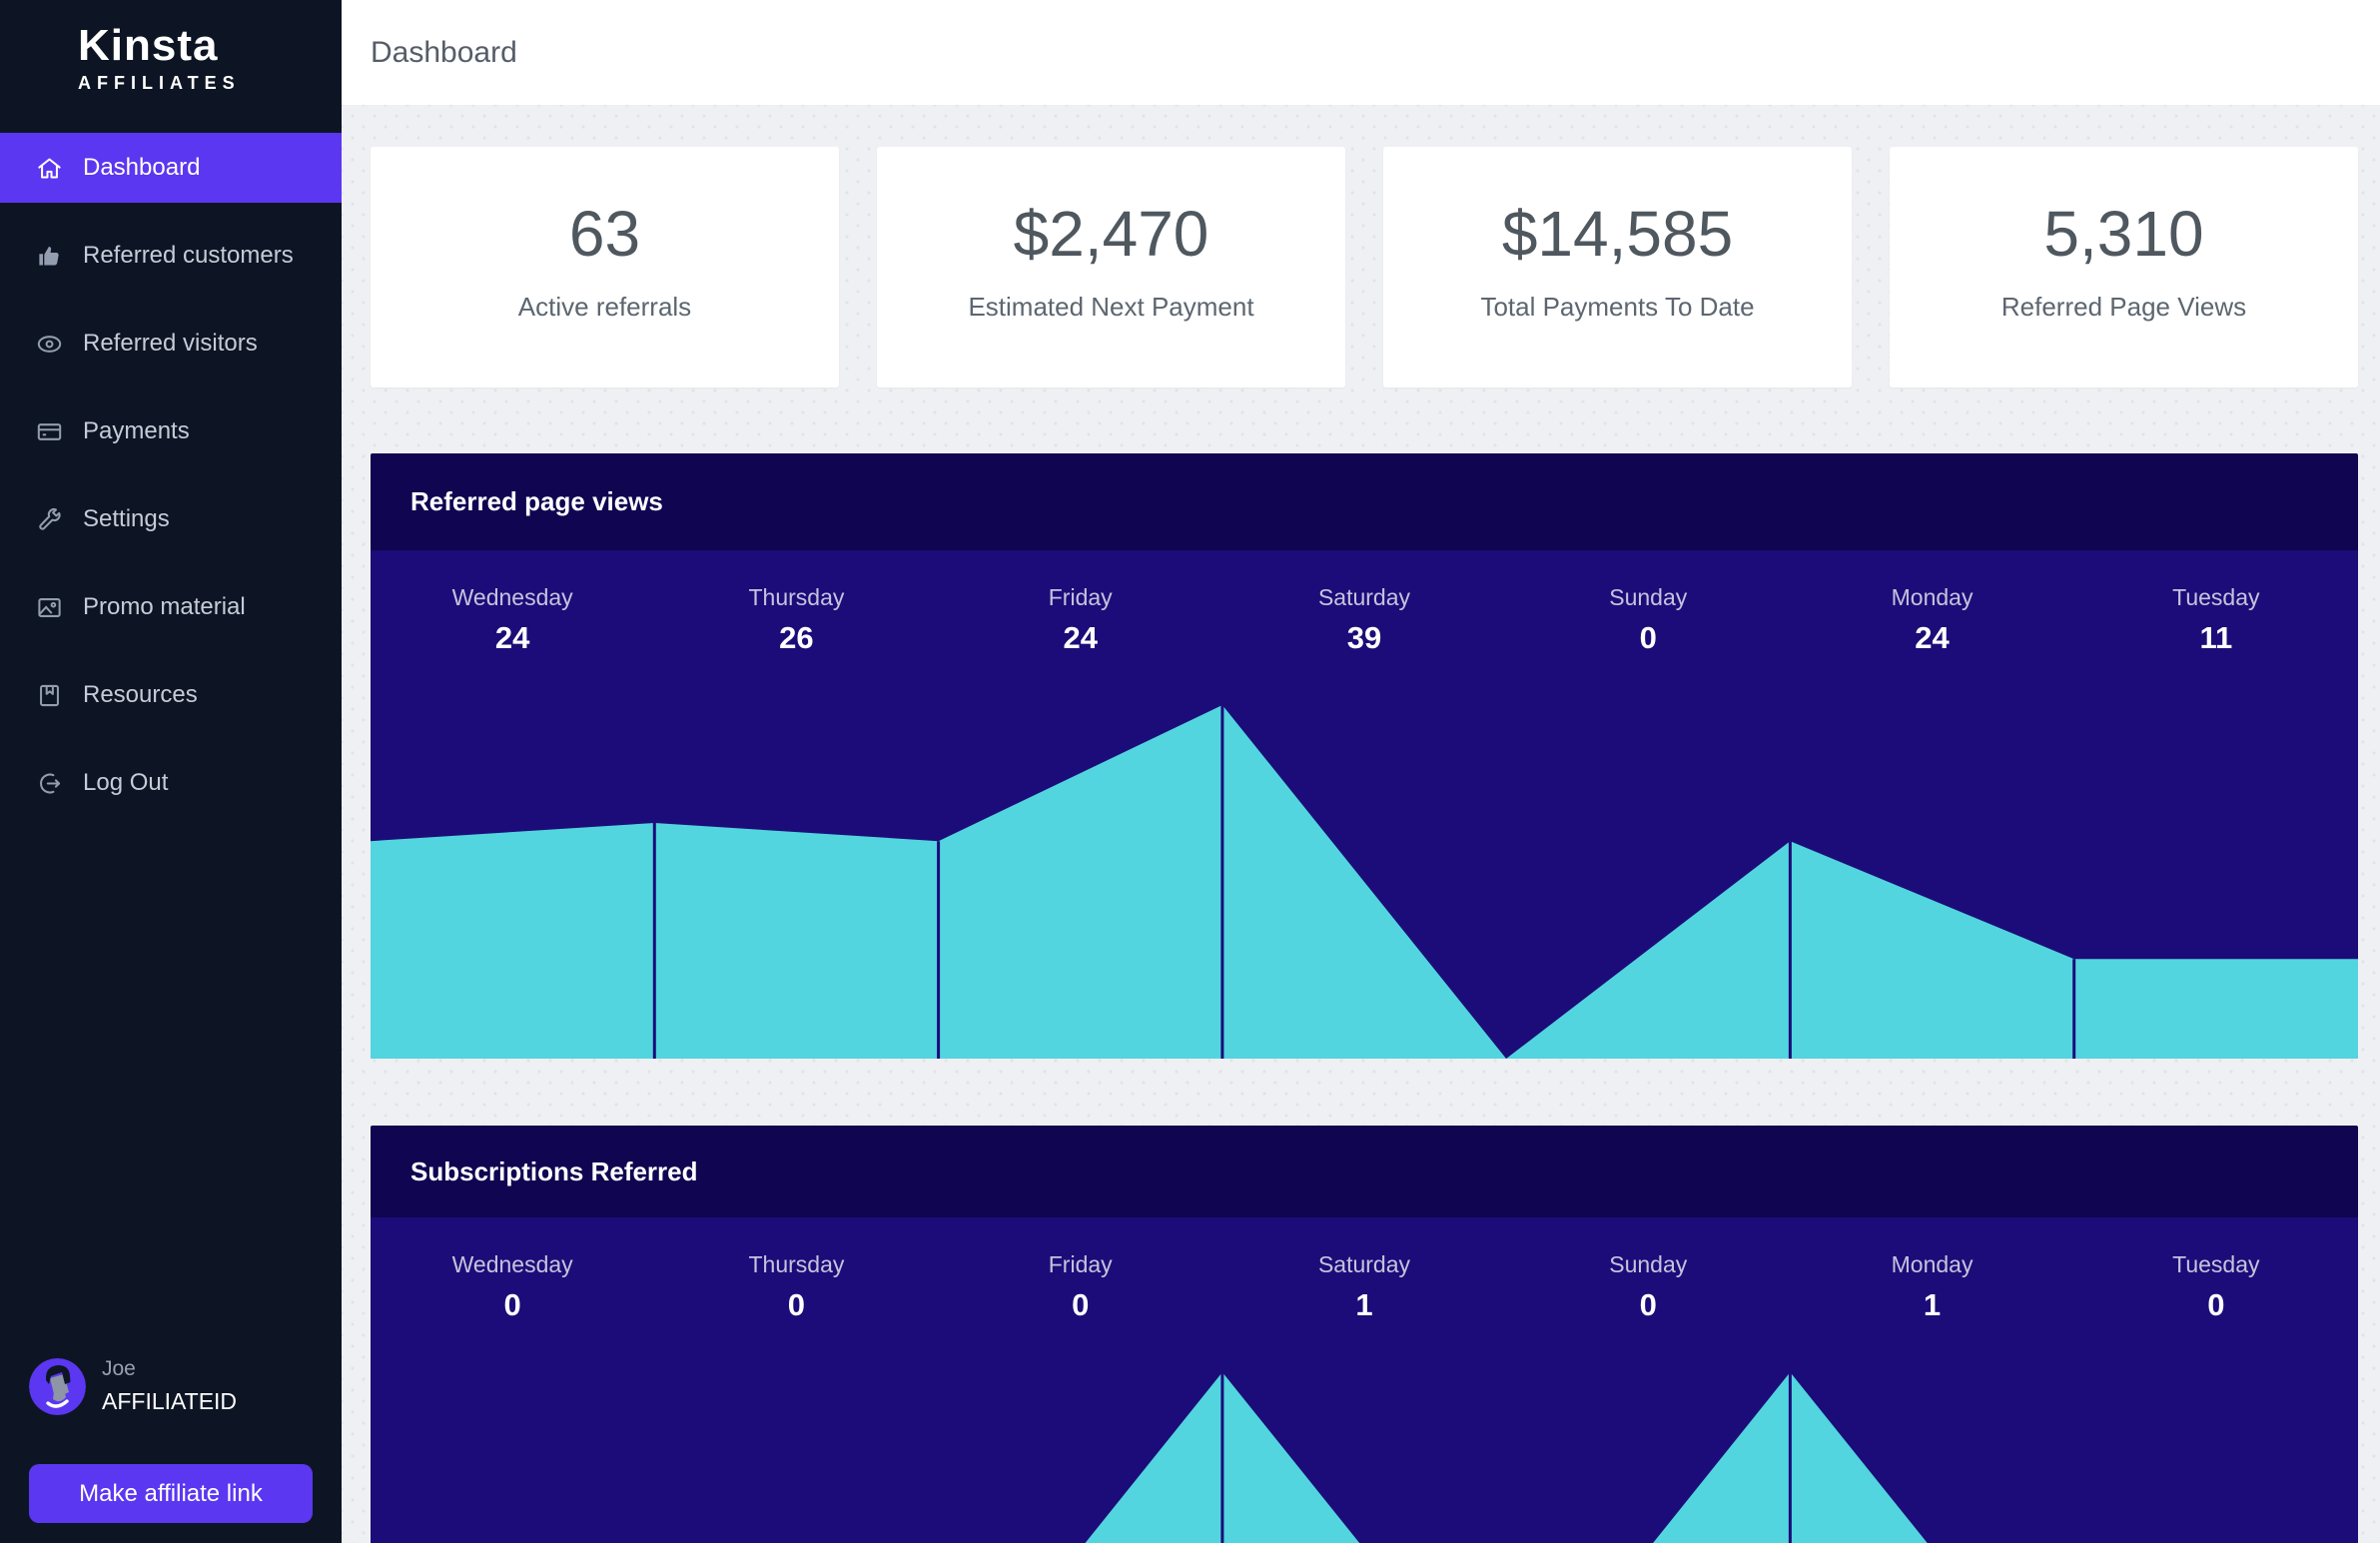 This screenshot has height=1543, width=2380. What do you see at coordinates (536, 501) in the screenshot?
I see `panel-title: Referred page views` at bounding box center [536, 501].